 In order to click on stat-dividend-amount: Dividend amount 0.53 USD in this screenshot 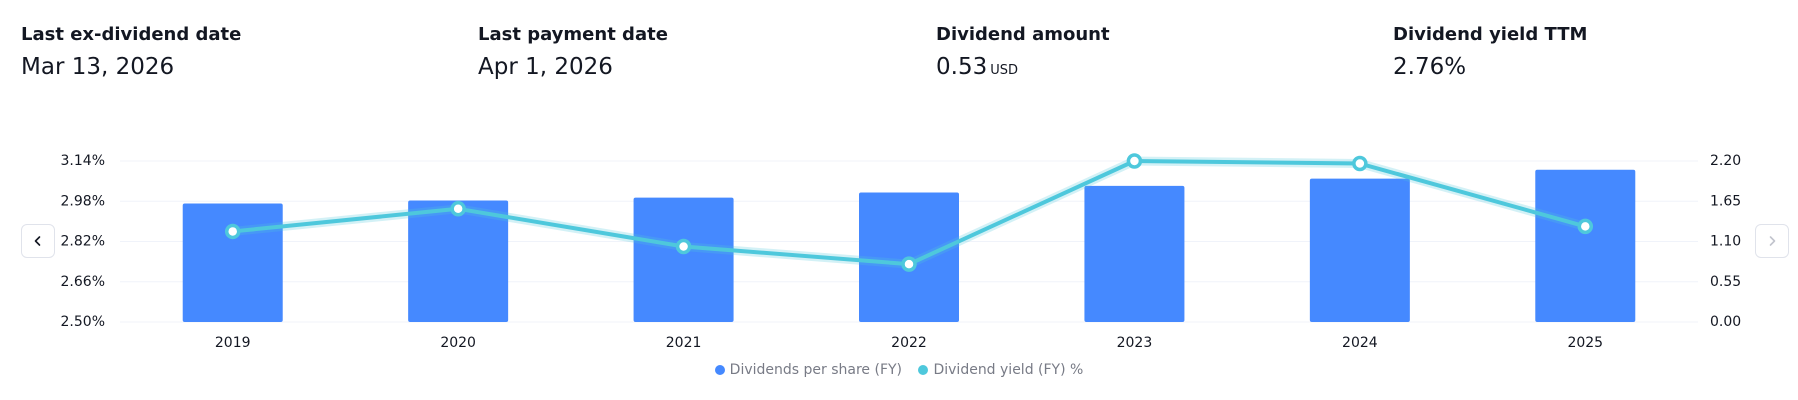, I will do `click(1023, 55)`.